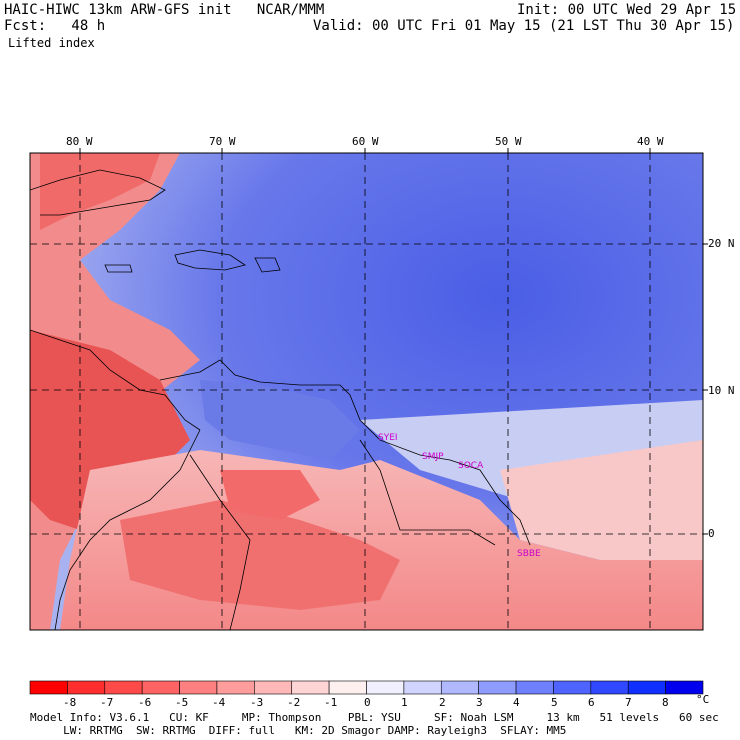 This screenshot has width=740, height=740. I want to click on colorbar-label: -5, so click(182, 702).